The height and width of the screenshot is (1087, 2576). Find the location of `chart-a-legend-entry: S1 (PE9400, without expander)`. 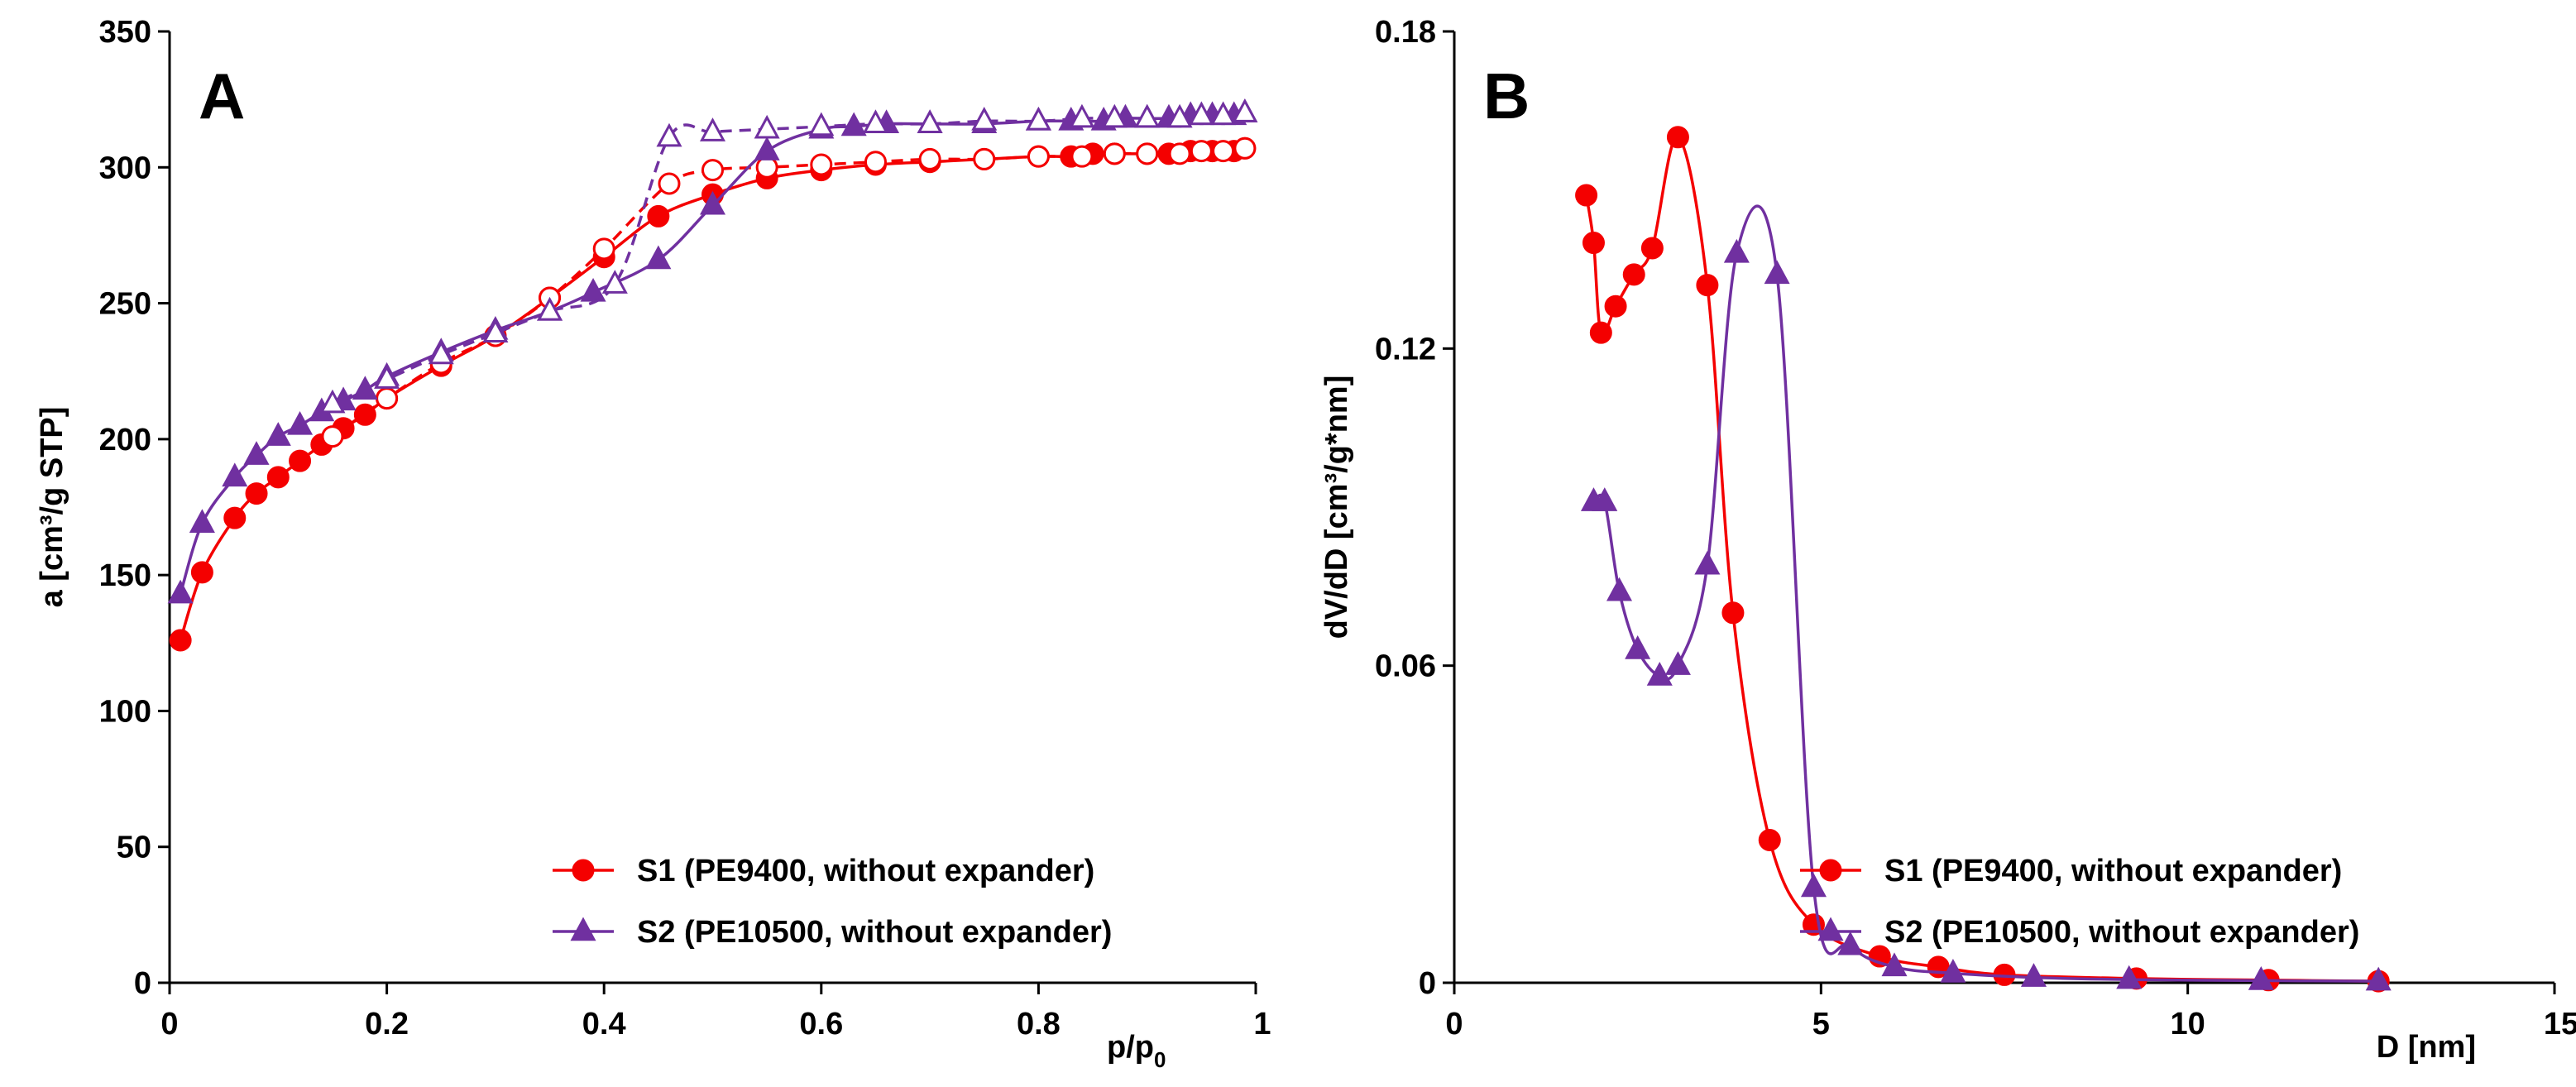

chart-a-legend-entry: S1 (PE9400, without expander) is located at coordinates (823, 871).